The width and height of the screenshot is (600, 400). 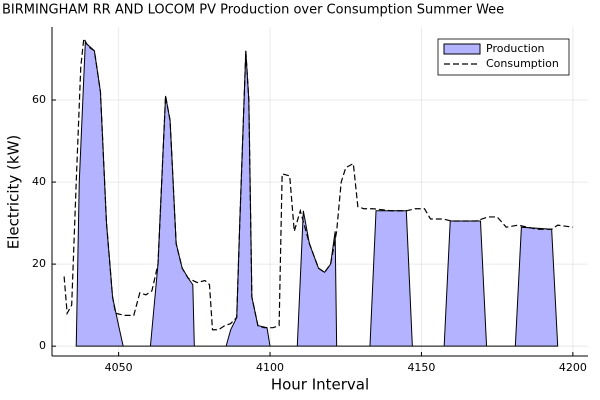 I want to click on x-tick-label: 4150, so click(x=421, y=367).